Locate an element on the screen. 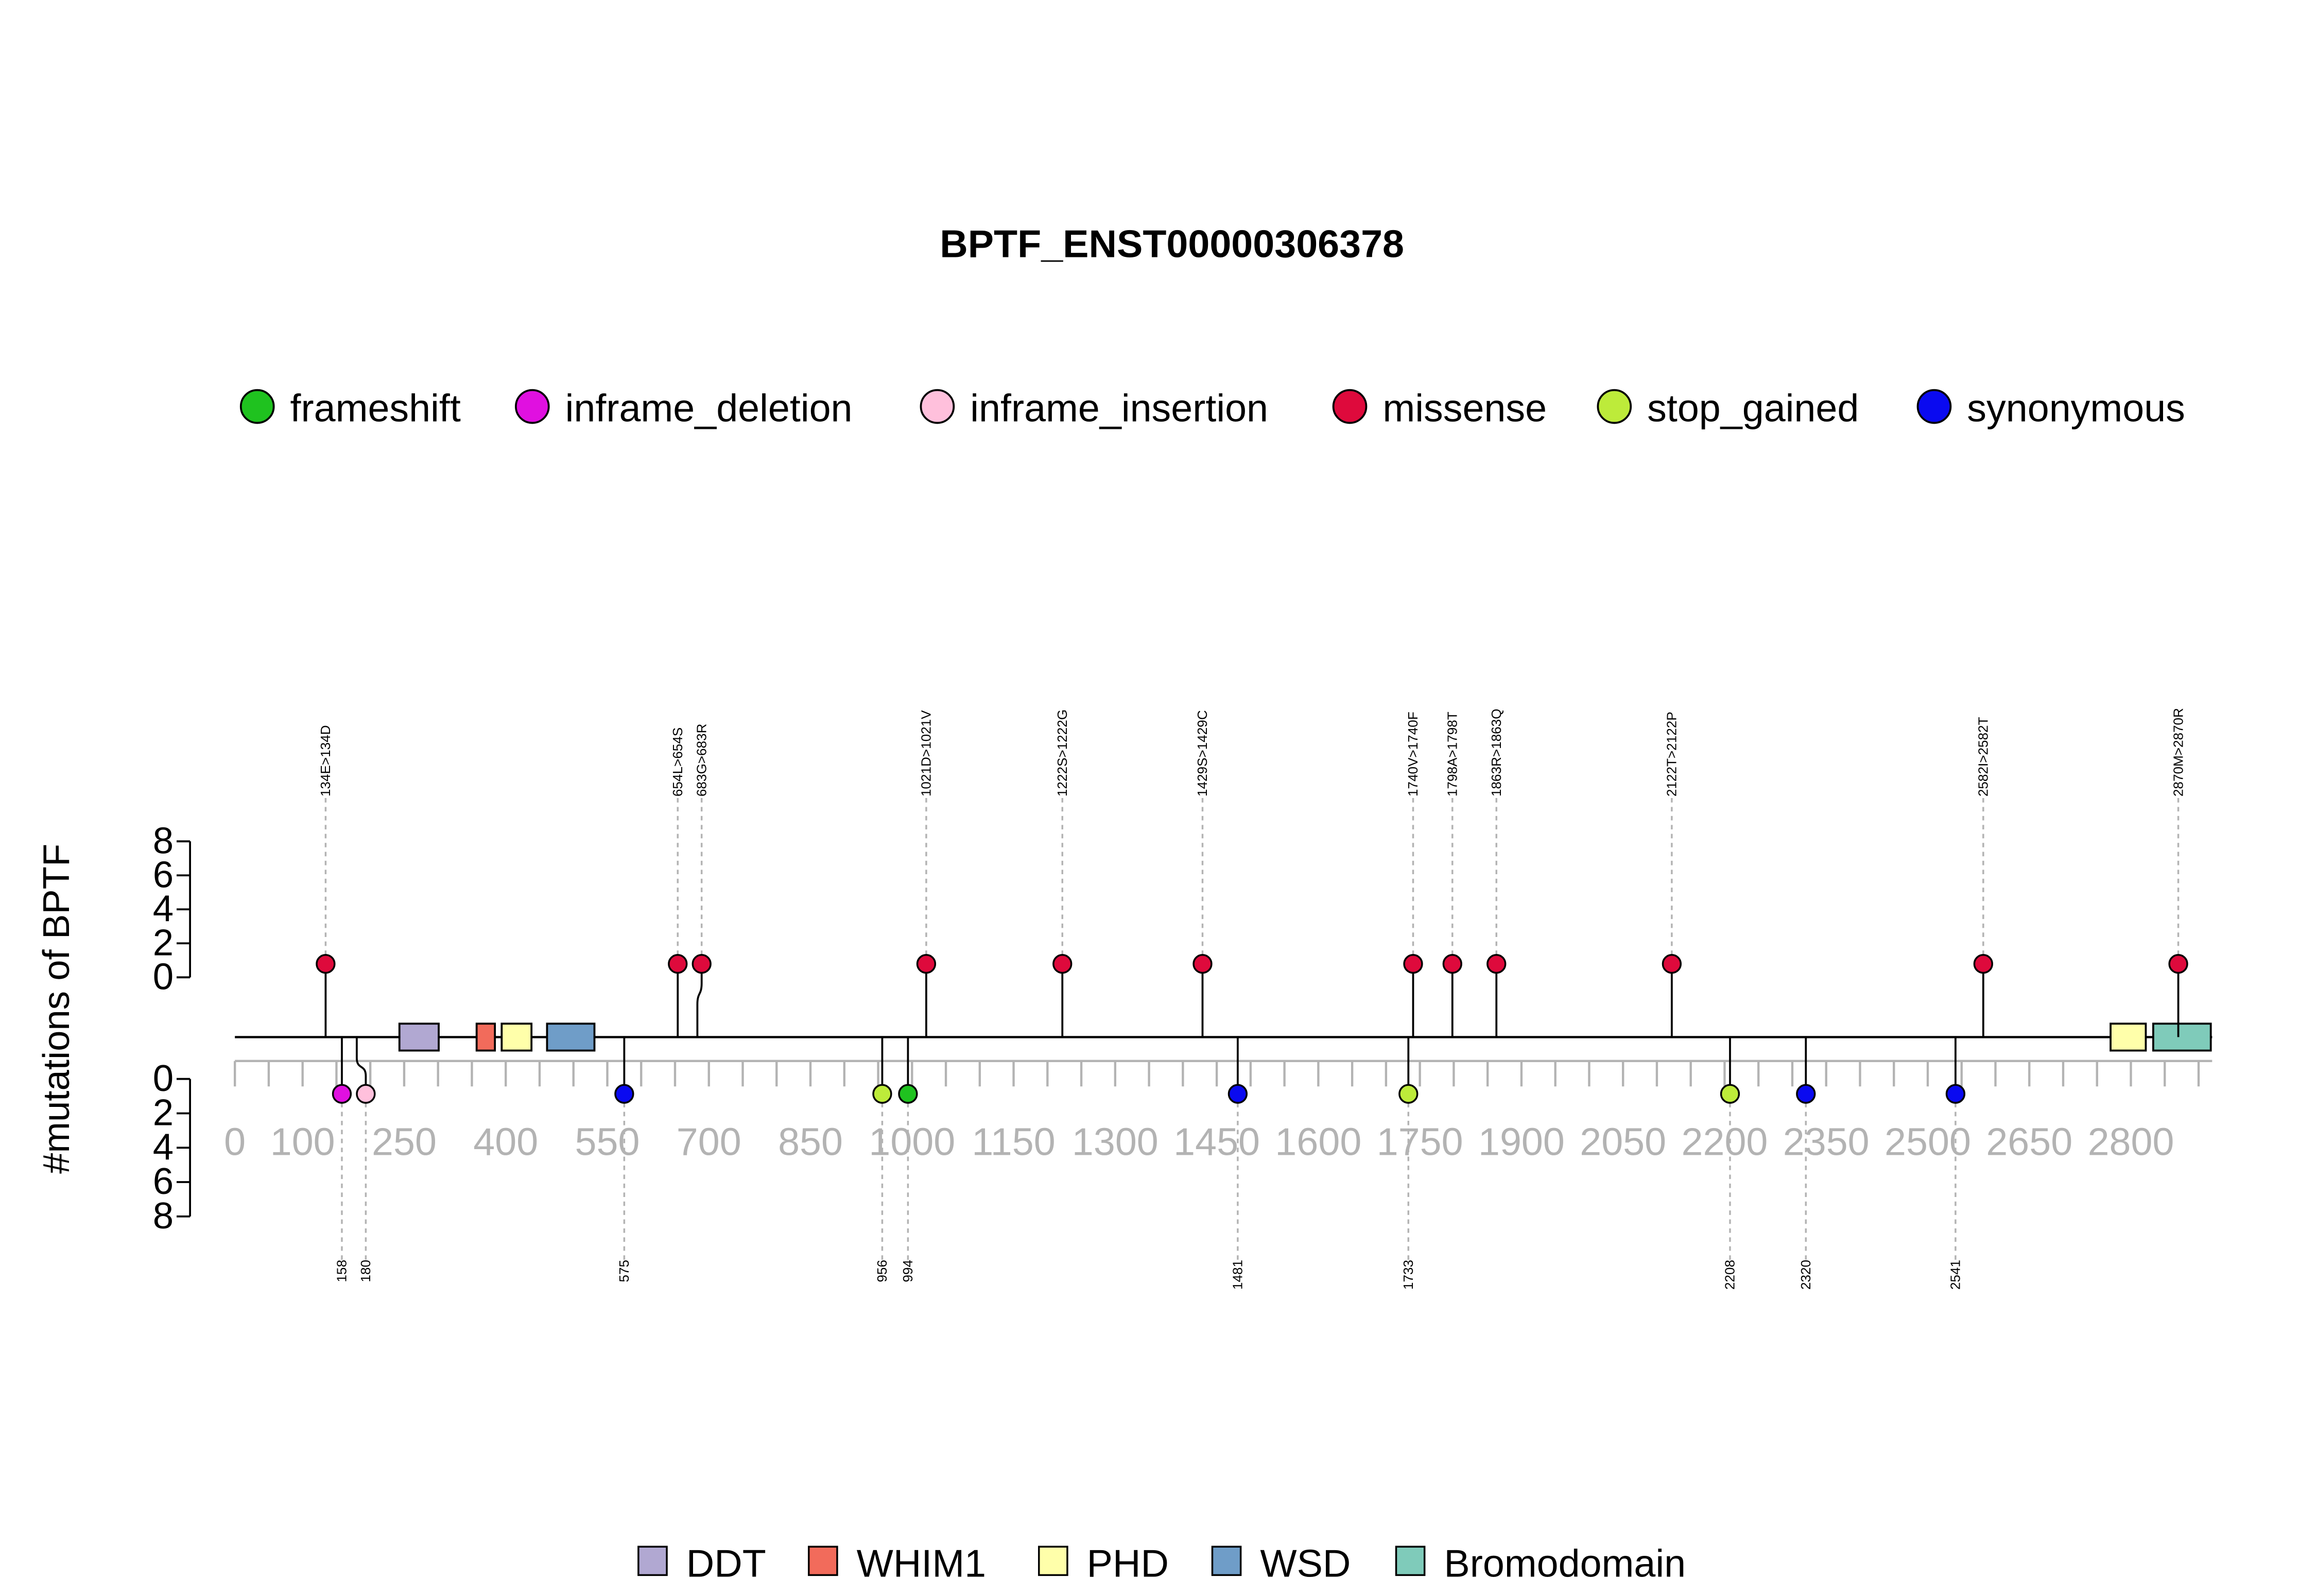 The image size is (2317, 1596). x-tick-label: 1750 is located at coordinates (1420, 1142).